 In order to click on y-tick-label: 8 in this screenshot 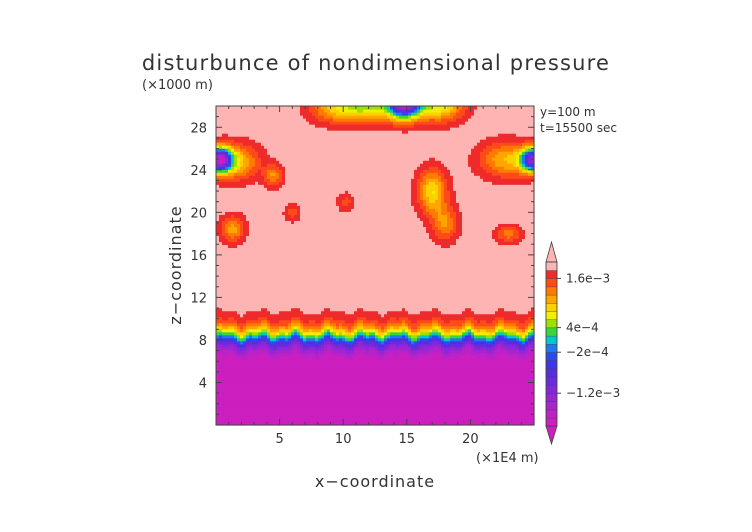, I will do `click(203, 341)`.